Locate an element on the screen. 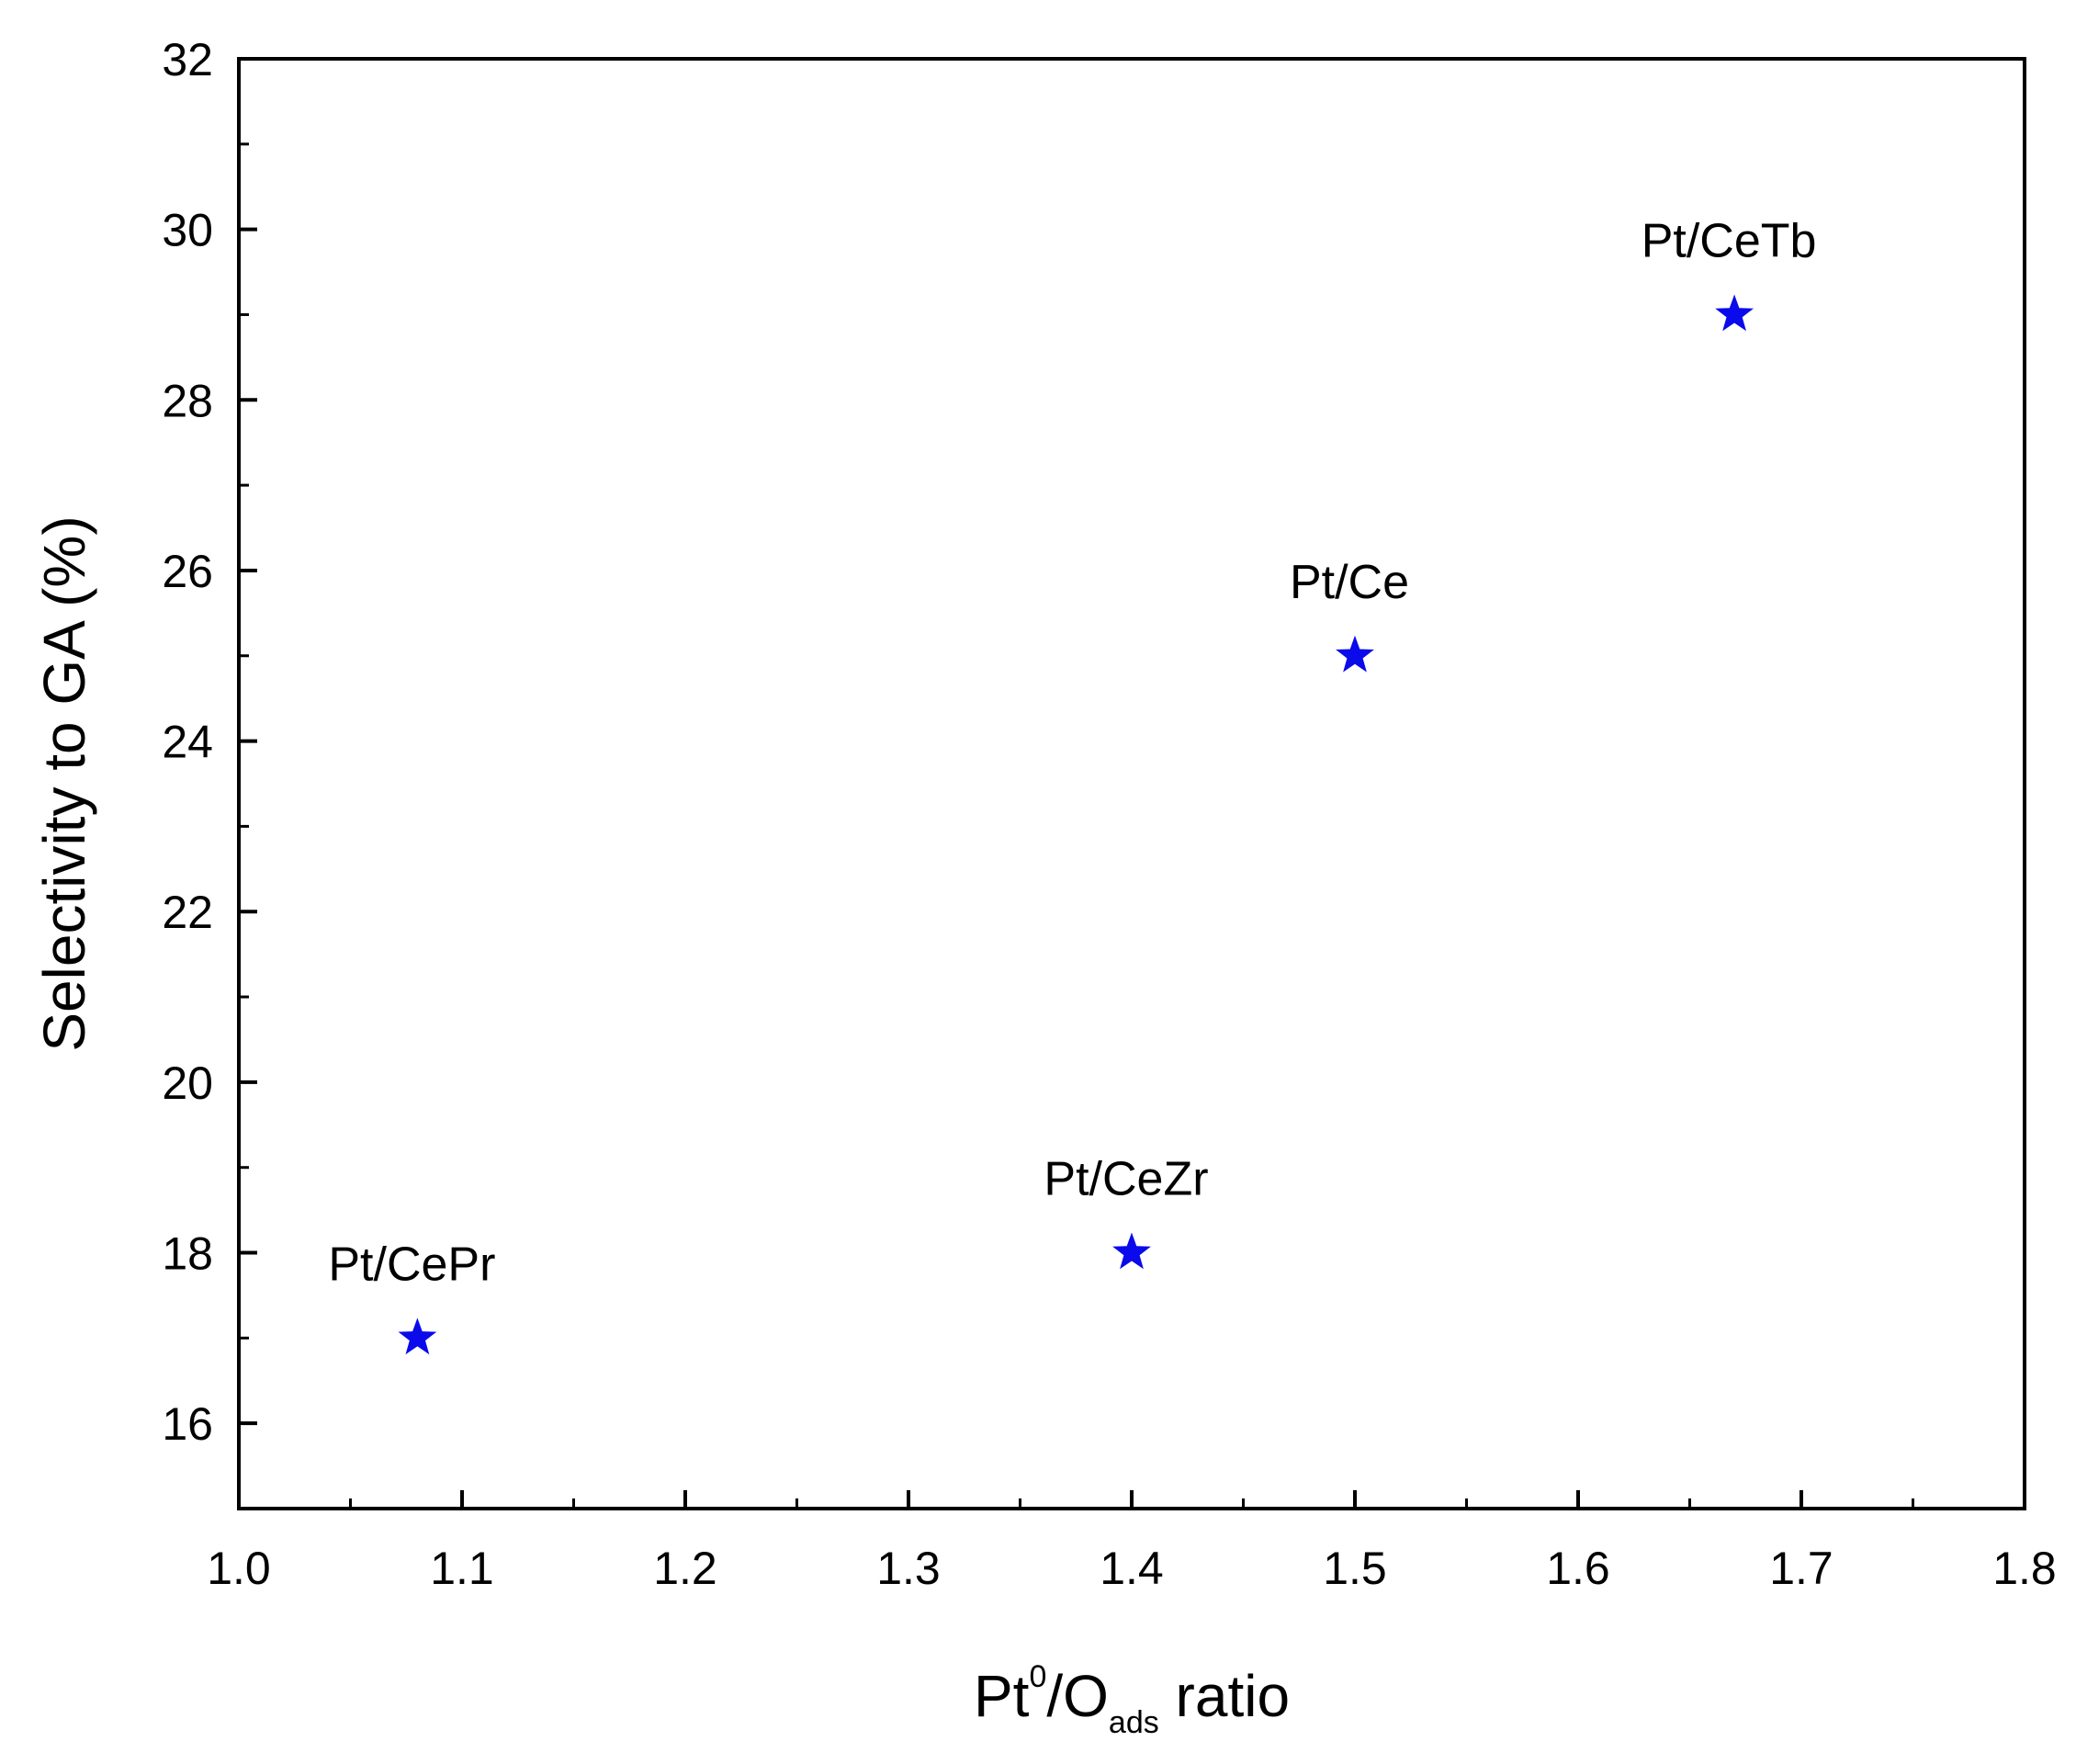 The image size is (2076, 1764). point-label: Pt/CeTb is located at coordinates (1729, 240).